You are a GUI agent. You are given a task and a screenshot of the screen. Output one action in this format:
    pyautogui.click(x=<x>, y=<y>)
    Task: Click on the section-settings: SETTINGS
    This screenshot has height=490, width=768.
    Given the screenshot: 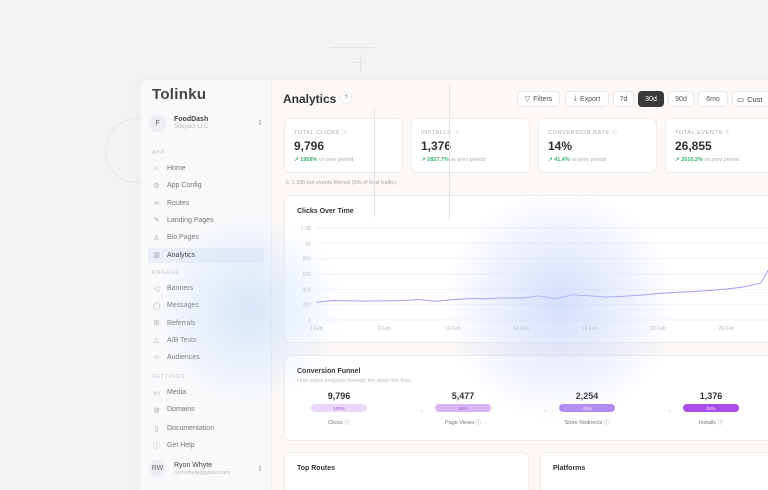 What is the action you would take?
    pyautogui.click(x=168, y=377)
    